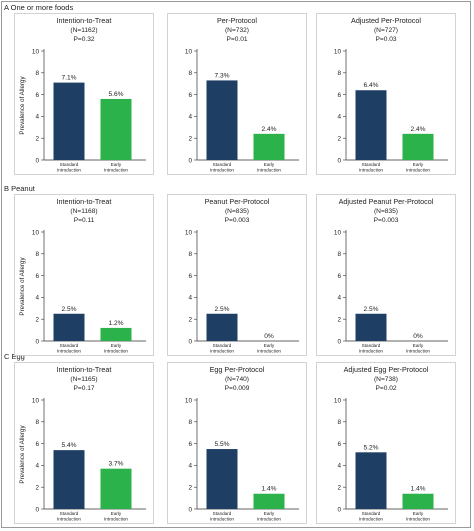  What do you see at coordinates (83, 211) in the screenshot?
I see `chart-n: (N=1168)` at bounding box center [83, 211].